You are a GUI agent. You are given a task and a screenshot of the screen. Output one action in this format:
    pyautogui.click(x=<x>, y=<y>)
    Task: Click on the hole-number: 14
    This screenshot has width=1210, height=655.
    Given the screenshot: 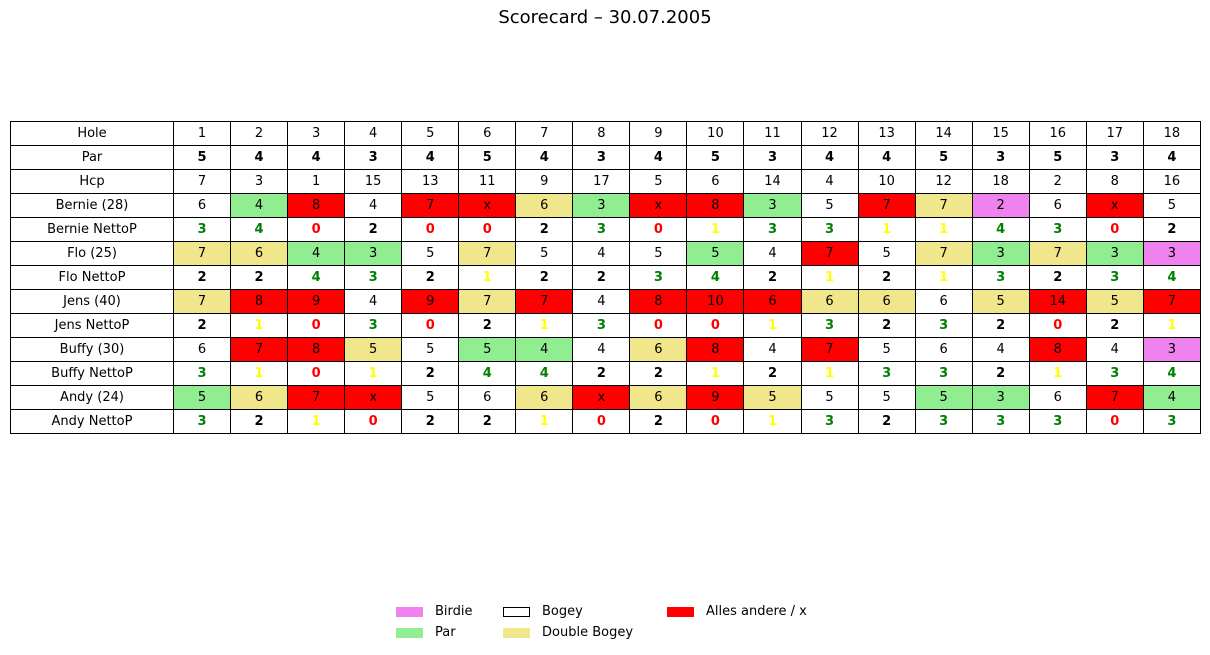 What is the action you would take?
    pyautogui.click(x=943, y=133)
    